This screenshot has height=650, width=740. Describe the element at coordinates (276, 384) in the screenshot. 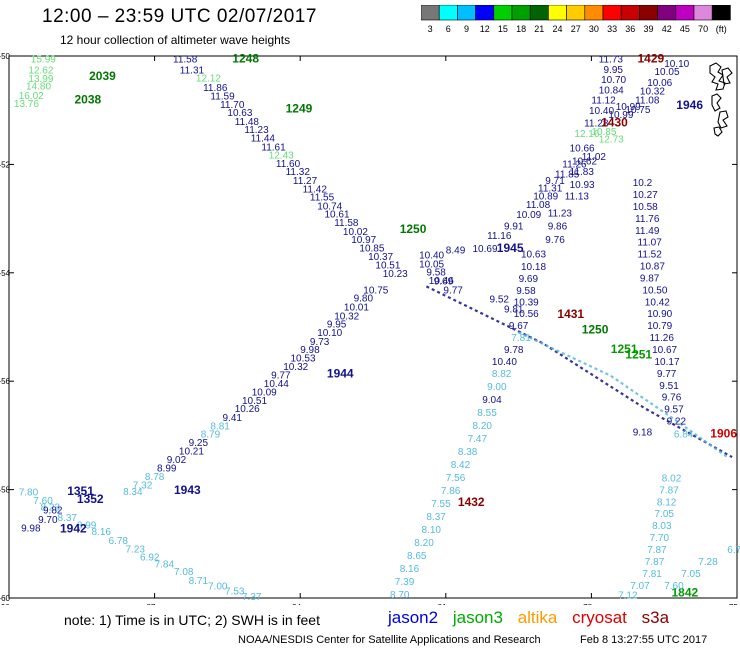

I see `wave-height-value: 10.44` at that location.